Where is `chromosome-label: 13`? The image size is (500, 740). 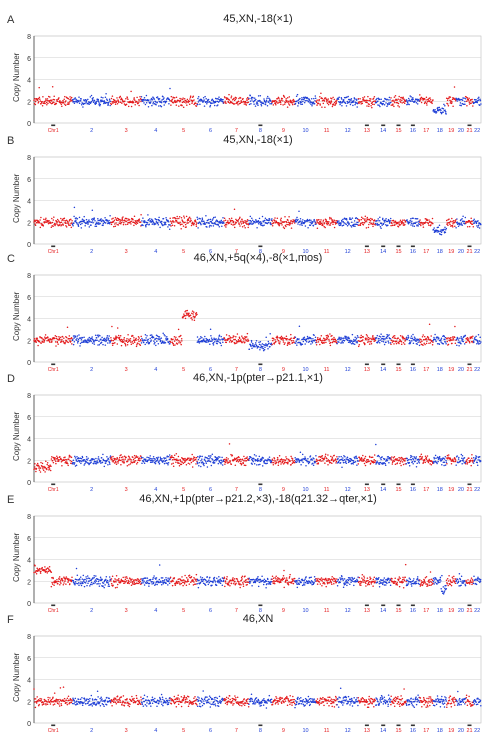 chromosome-label: 13 is located at coordinates (367, 252).